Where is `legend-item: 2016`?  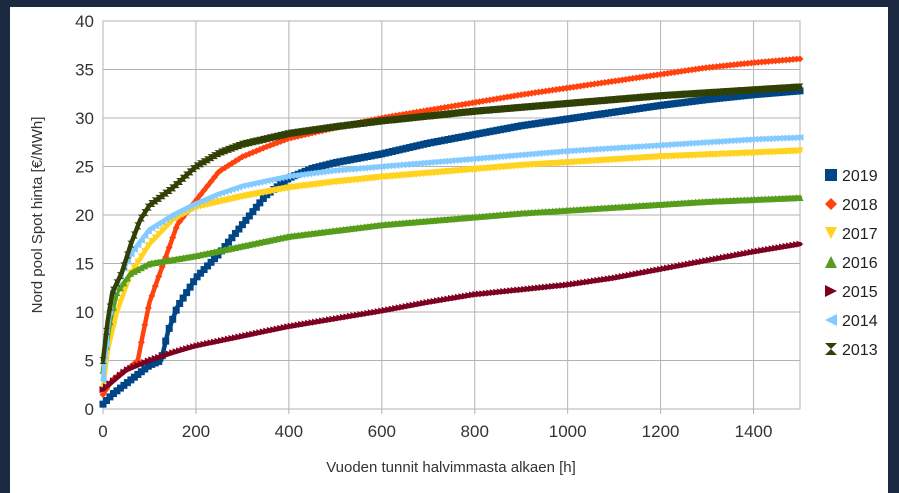
legend-item: 2016 is located at coordinates (851, 263).